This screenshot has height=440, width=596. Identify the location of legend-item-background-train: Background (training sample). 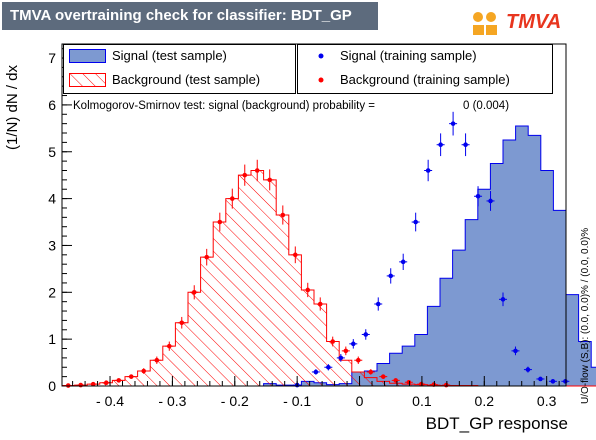
(425, 80).